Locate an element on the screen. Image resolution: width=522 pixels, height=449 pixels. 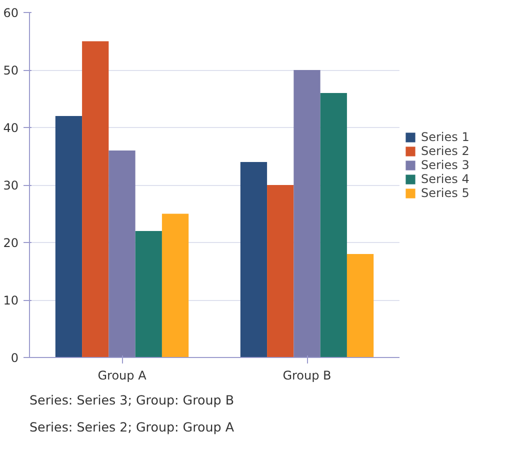
y-tick-label: 60 is located at coordinates (11, 13).